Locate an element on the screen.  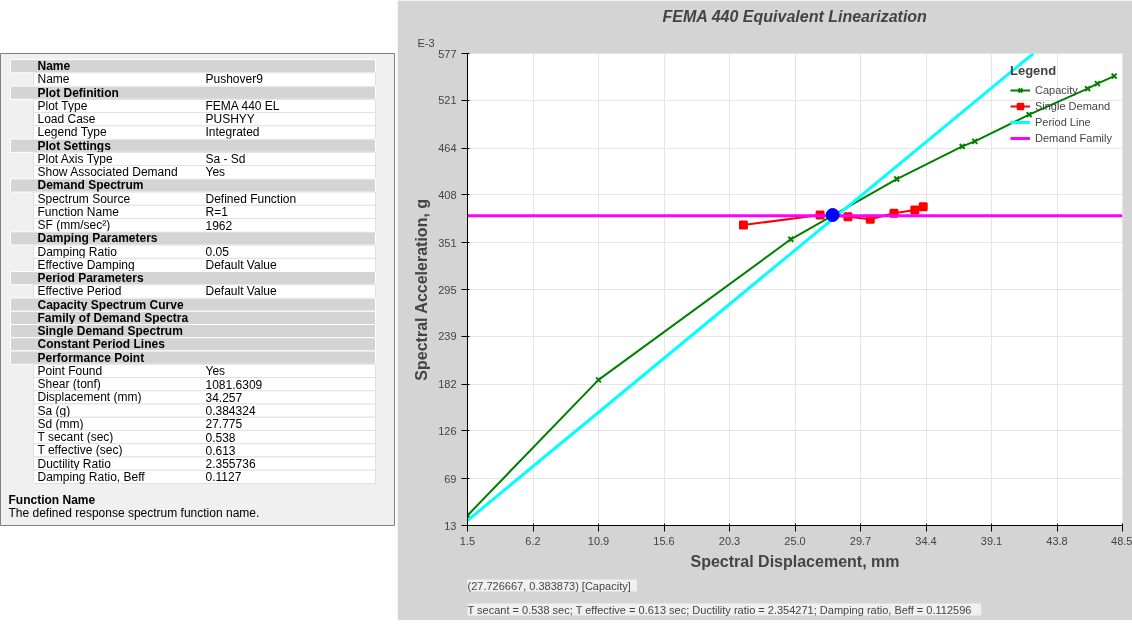
category-label: Show Associated Demand is located at coordinates (107, 172).